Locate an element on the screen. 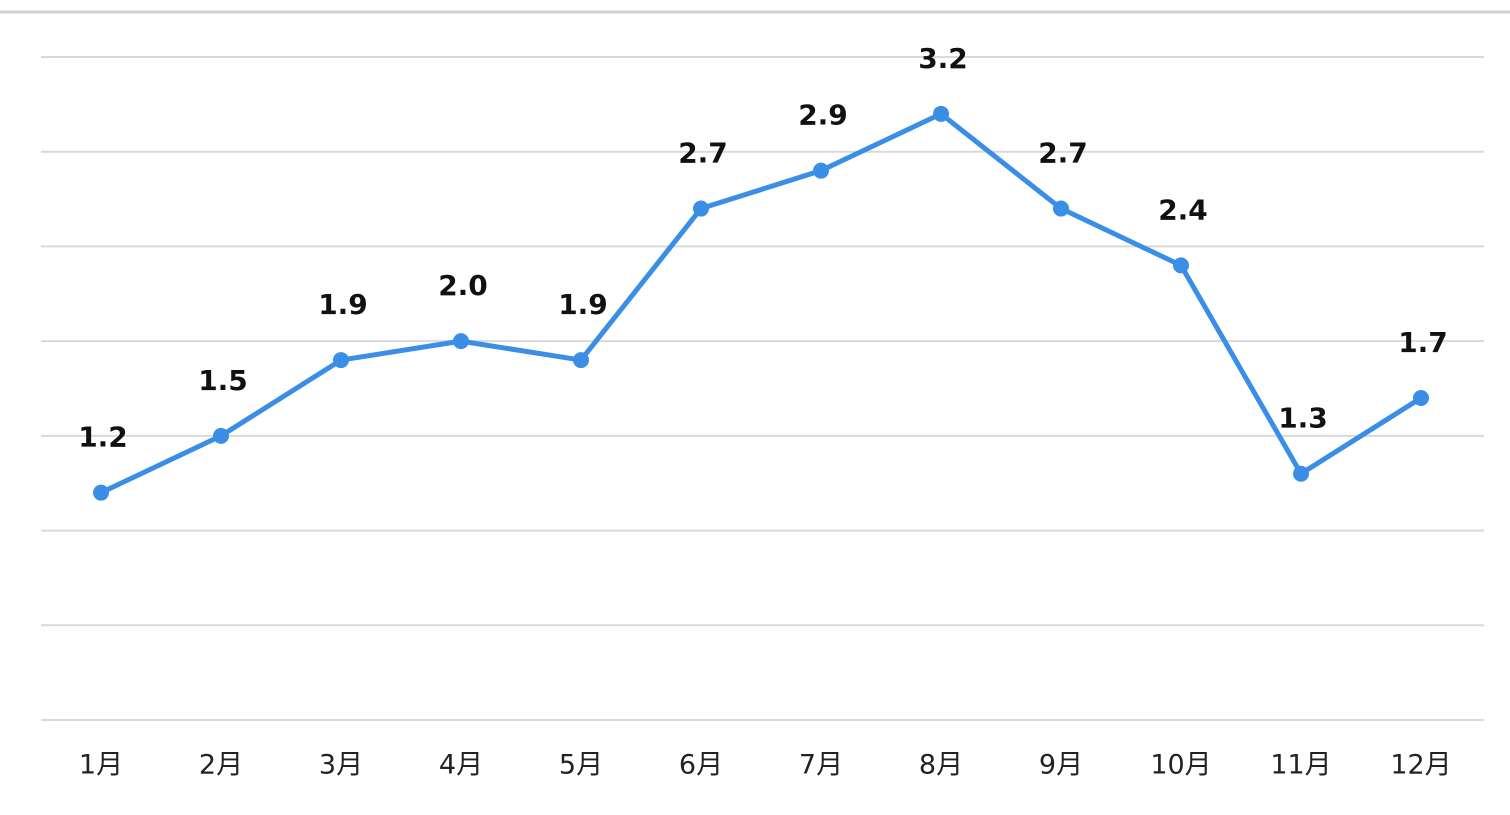 Image resolution: width=1510 pixels, height=815 pixels. x-tick-label: 6月 is located at coordinates (701, 765).